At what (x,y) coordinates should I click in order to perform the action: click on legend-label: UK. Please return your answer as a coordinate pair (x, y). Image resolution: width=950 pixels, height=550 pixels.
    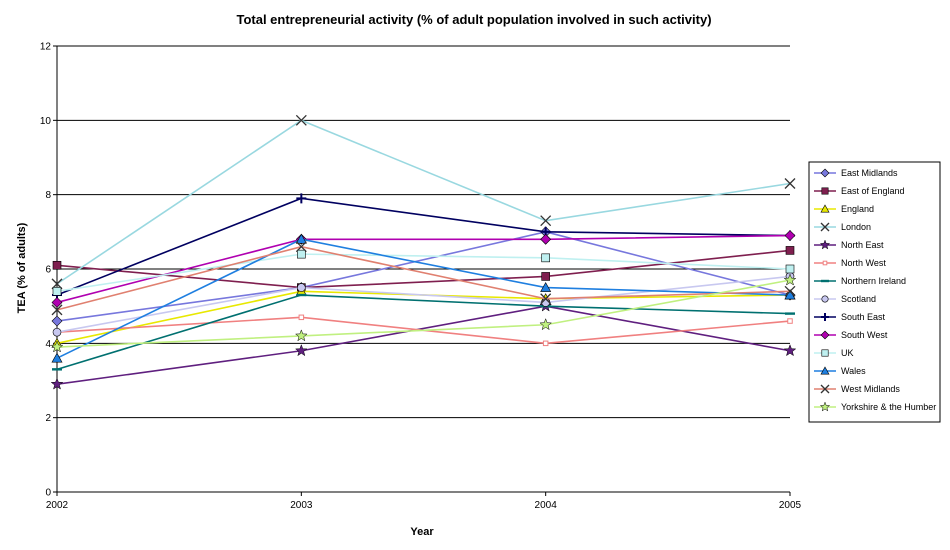
    Looking at the image, I should click on (847, 353).